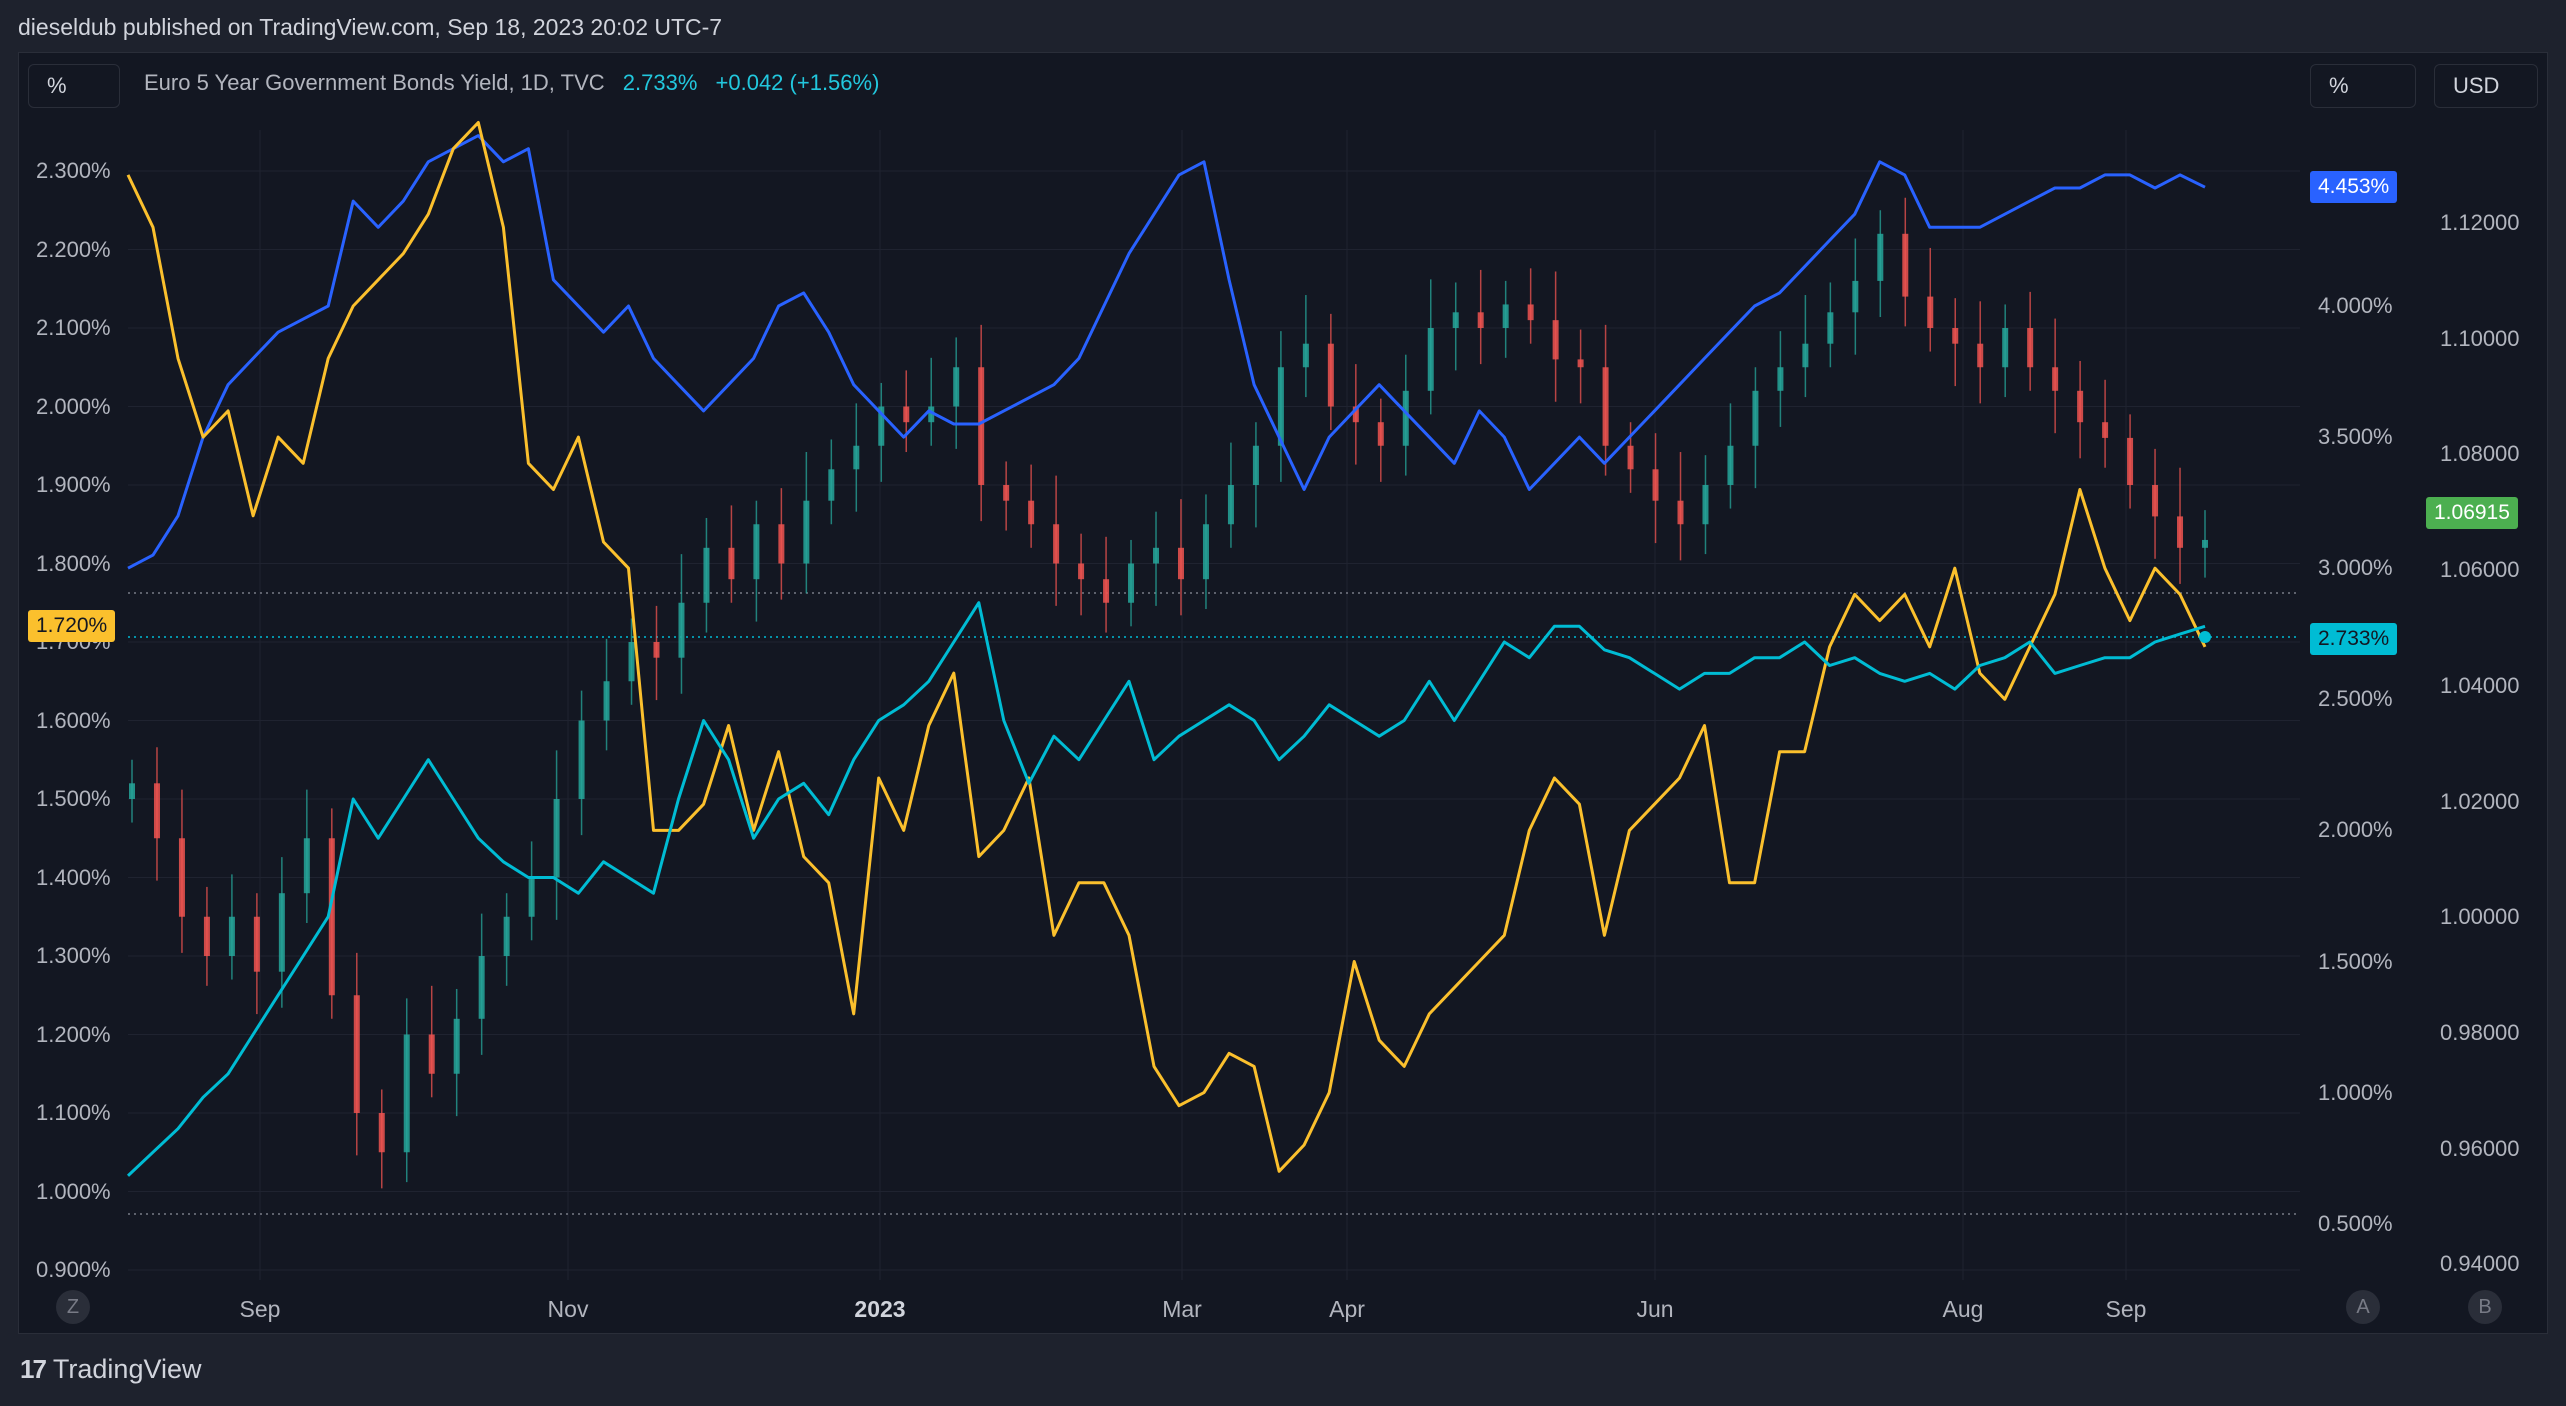 The image size is (2566, 1406). Describe the element at coordinates (2355, 1092) in the screenshot. I see `mid-axis-label: 1.000%` at that location.